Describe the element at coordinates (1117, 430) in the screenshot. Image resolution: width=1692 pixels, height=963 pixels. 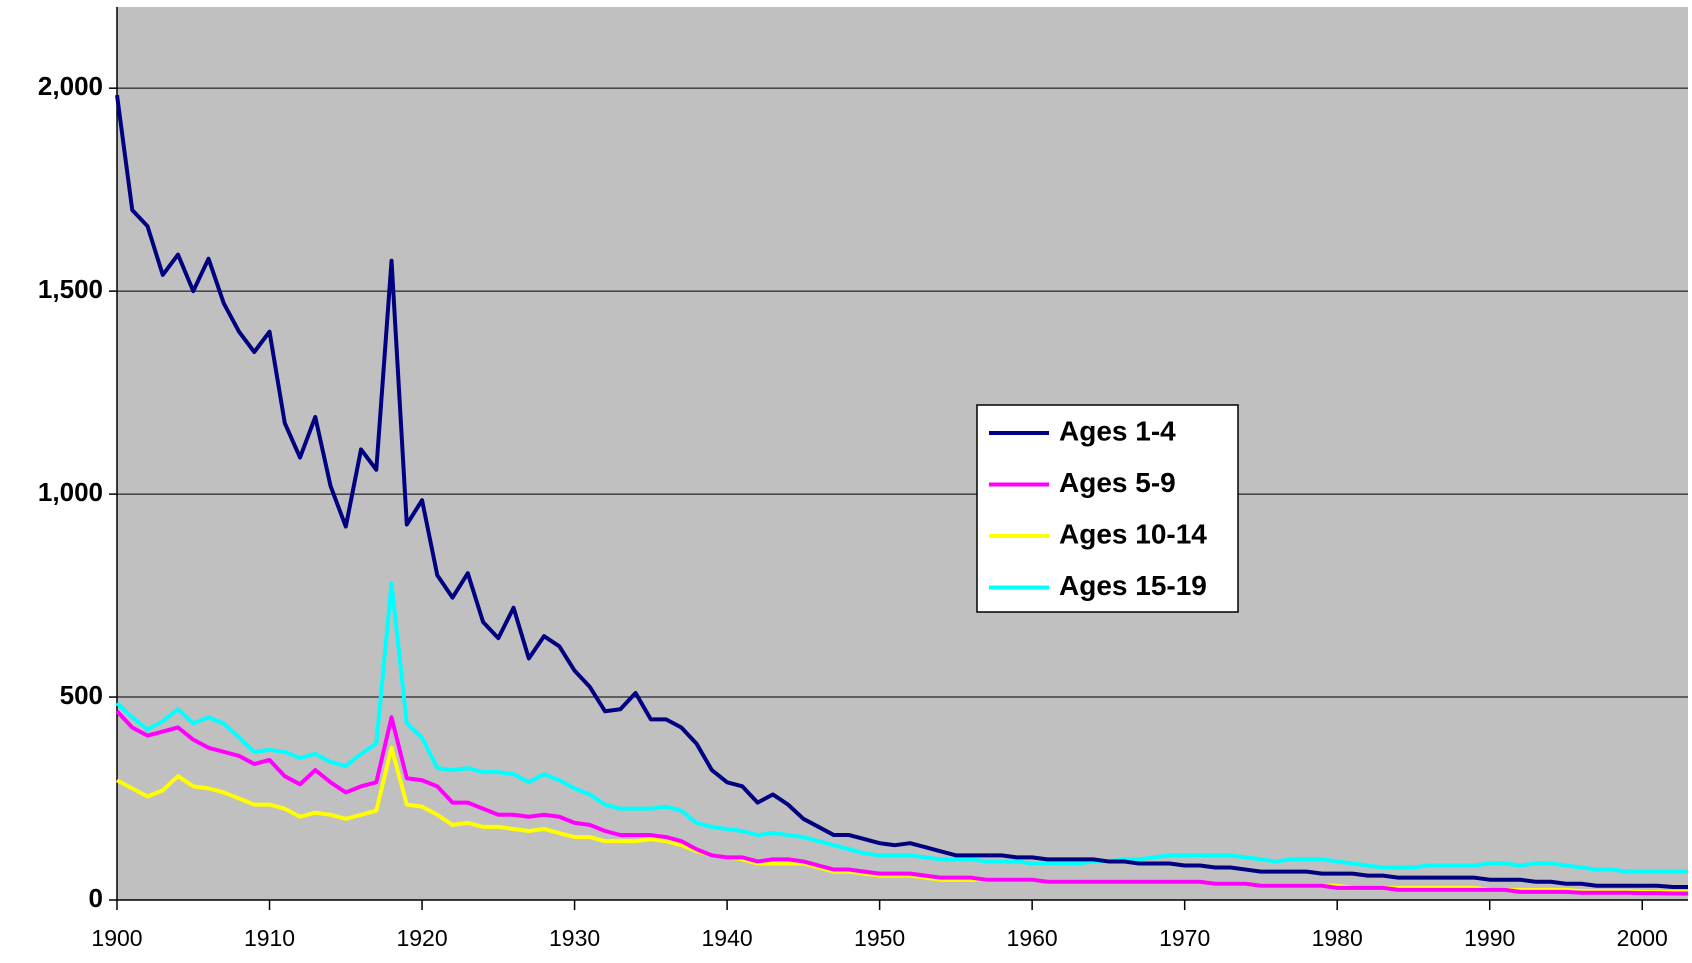
I see `legend-label: Ages 1-4` at that location.